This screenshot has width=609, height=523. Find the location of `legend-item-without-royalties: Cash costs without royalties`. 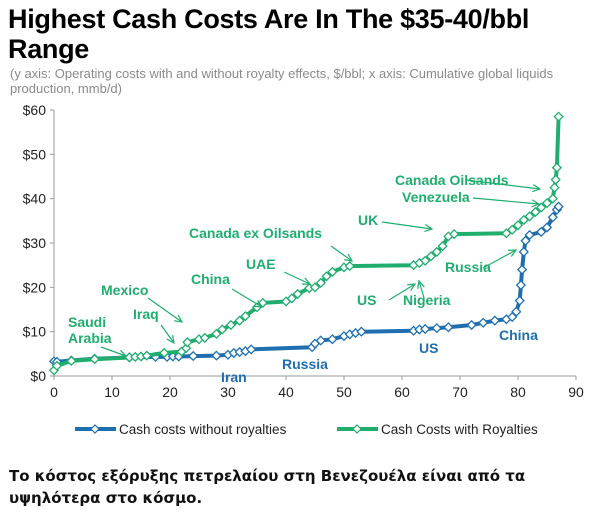

legend-item-without-royalties: Cash costs without royalties is located at coordinates (181, 429).